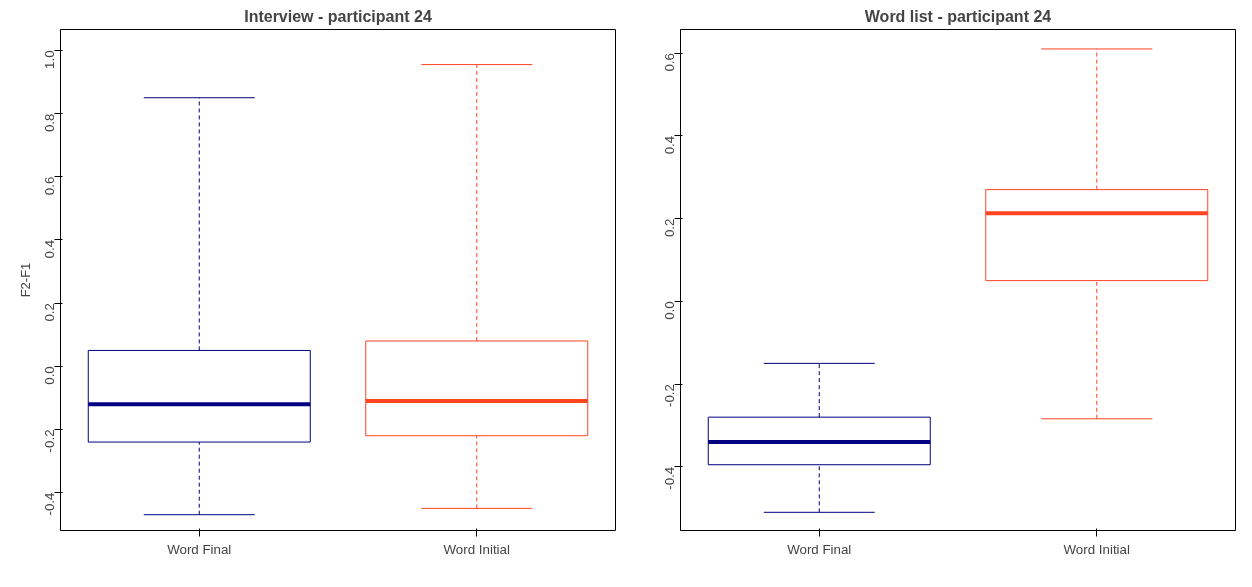 The width and height of the screenshot is (1252, 587). What do you see at coordinates (49, 59) in the screenshot?
I see `y-tick-label: 1.0` at bounding box center [49, 59].